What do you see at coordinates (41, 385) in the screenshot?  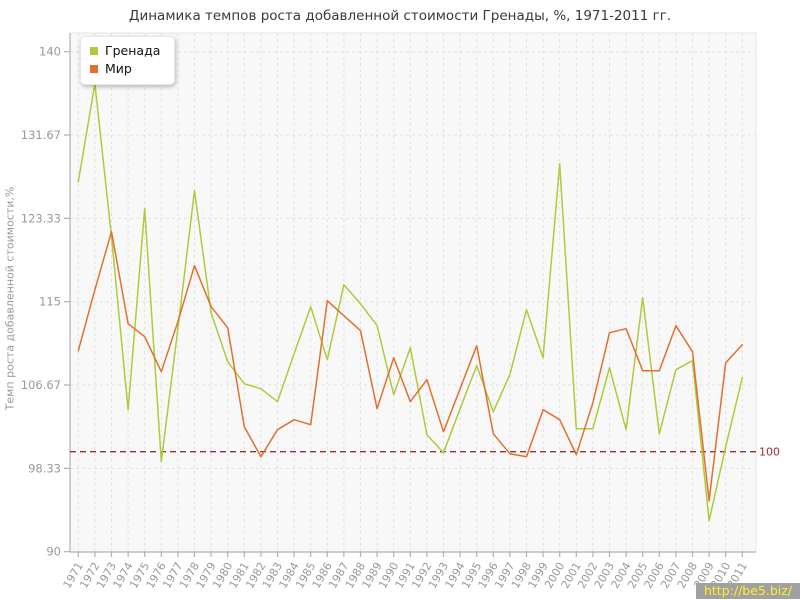 I see `y-tick-label: 106.67` at bounding box center [41, 385].